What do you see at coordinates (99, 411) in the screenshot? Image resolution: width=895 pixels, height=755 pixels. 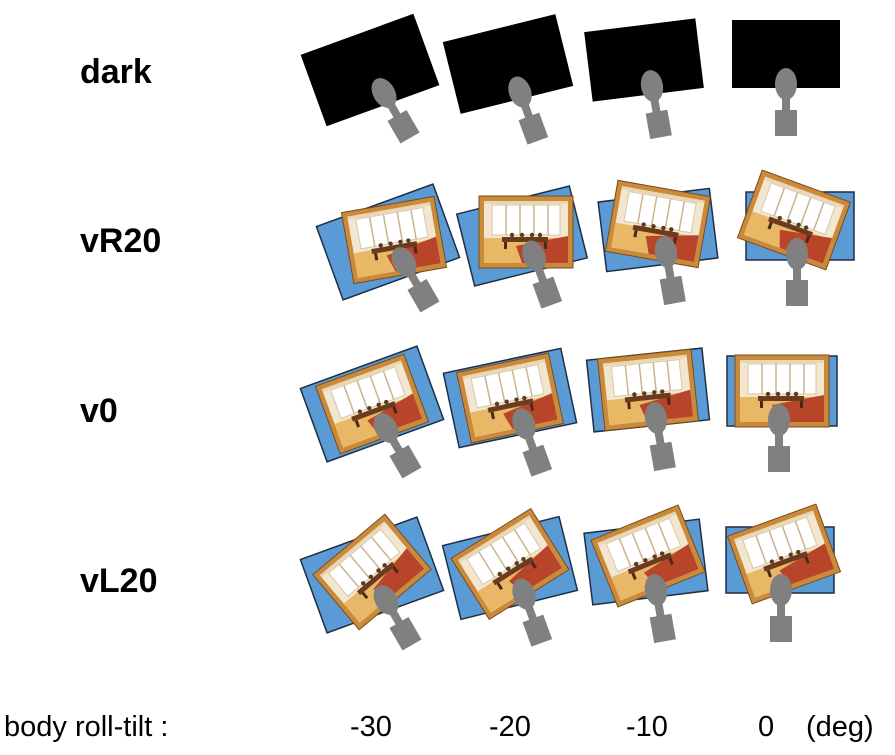 I see `row-label-v0: v0` at bounding box center [99, 411].